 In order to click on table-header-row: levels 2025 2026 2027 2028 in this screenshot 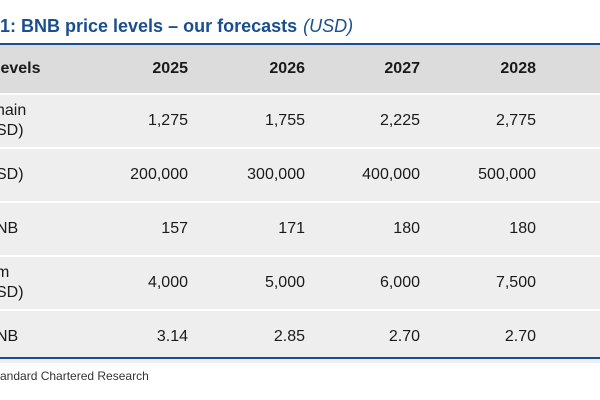, I will do `click(300, 69)`.